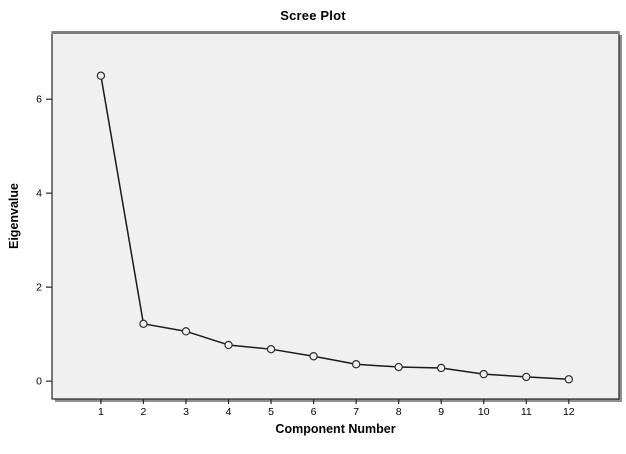  Describe the element at coordinates (526, 412) in the screenshot. I see `x-tick-label: 11` at that location.